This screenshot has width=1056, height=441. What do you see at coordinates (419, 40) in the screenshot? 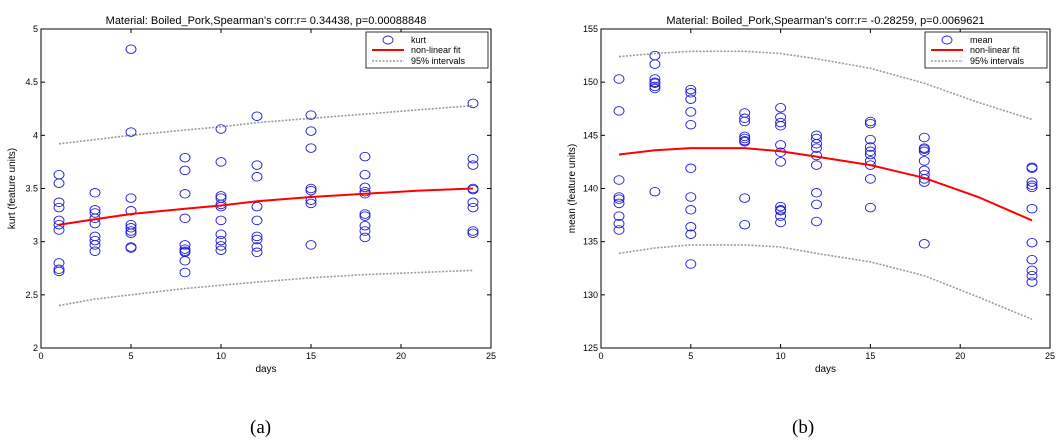
I see `legend-label: kurt` at bounding box center [419, 40].